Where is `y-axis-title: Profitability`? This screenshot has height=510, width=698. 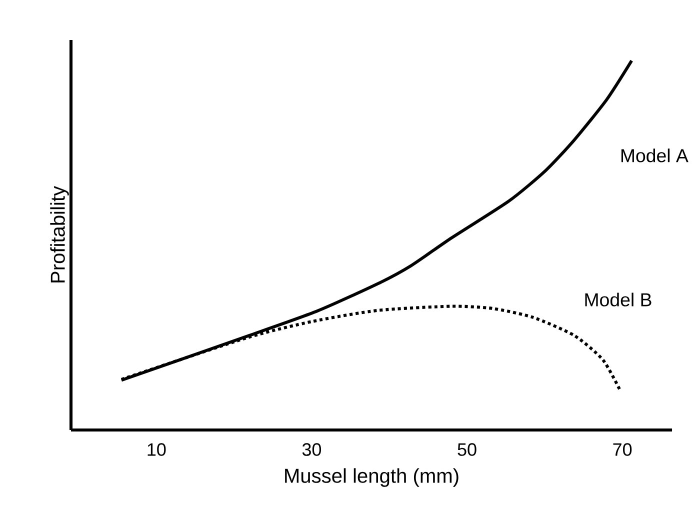 y-axis-title: Profitability is located at coordinates (59, 234).